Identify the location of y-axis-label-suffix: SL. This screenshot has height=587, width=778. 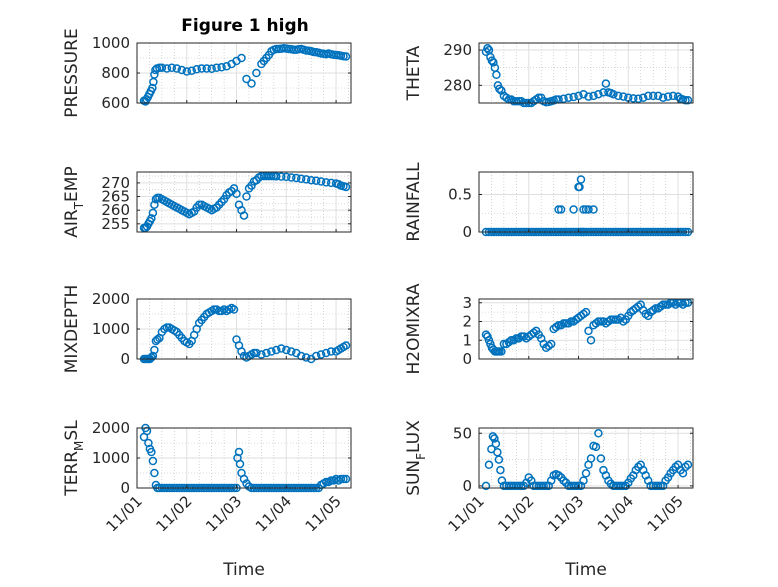
(72, 430).